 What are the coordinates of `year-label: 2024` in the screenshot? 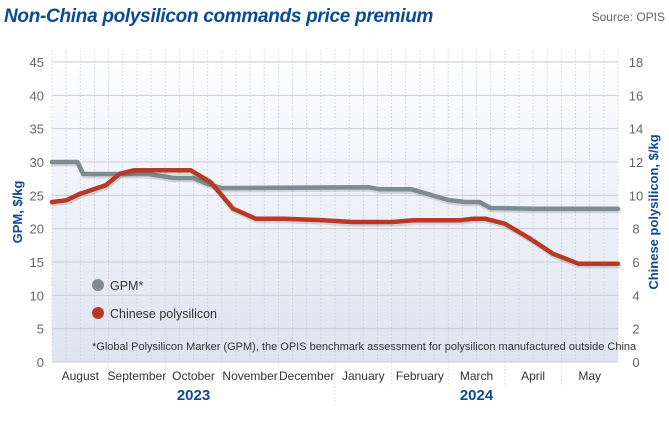 It's located at (477, 395).